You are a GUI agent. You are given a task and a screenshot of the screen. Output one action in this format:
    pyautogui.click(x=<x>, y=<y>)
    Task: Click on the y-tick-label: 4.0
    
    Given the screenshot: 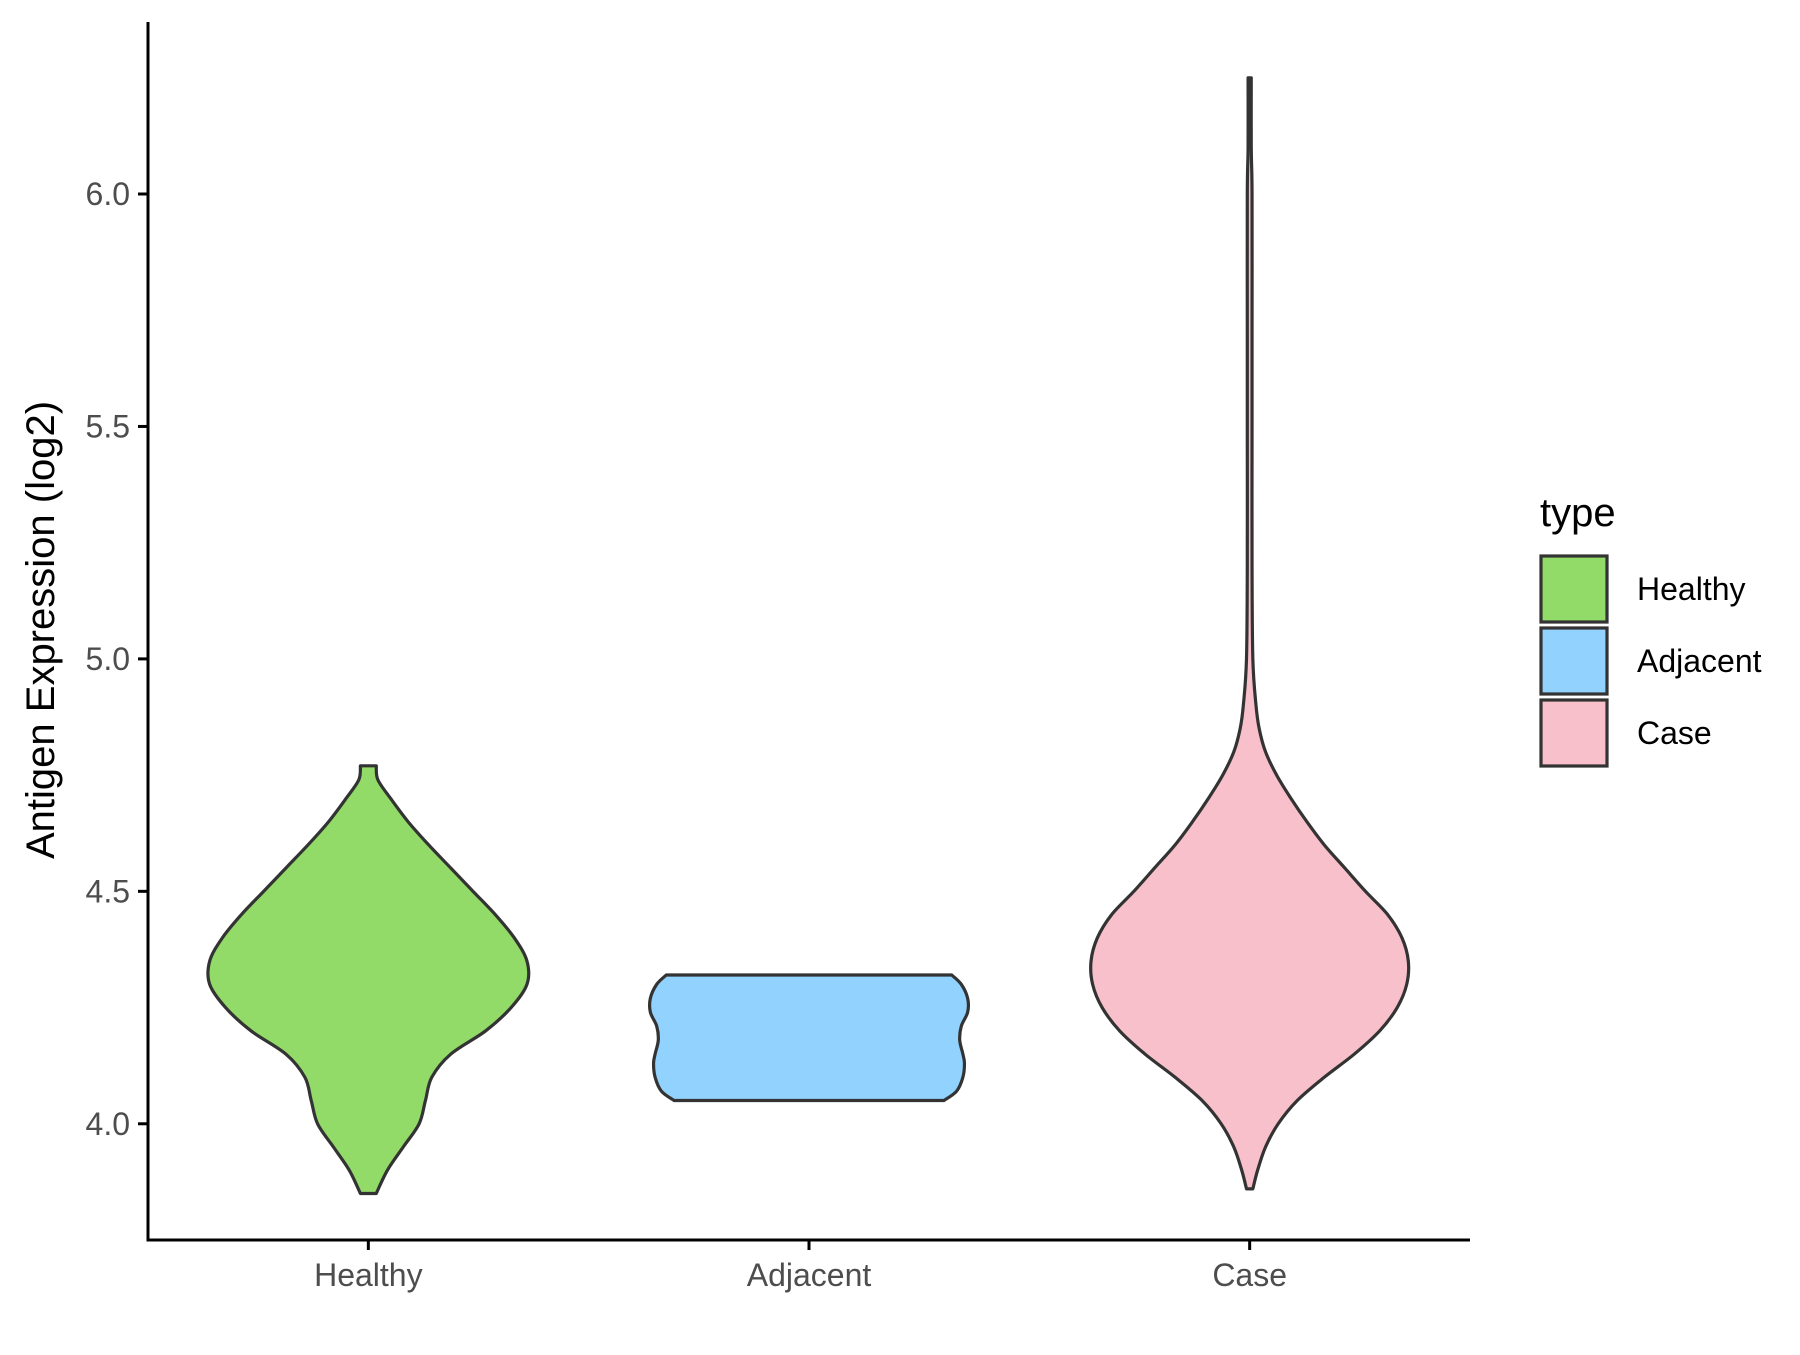 What is the action you would take?
    pyautogui.click(x=108, y=1124)
    